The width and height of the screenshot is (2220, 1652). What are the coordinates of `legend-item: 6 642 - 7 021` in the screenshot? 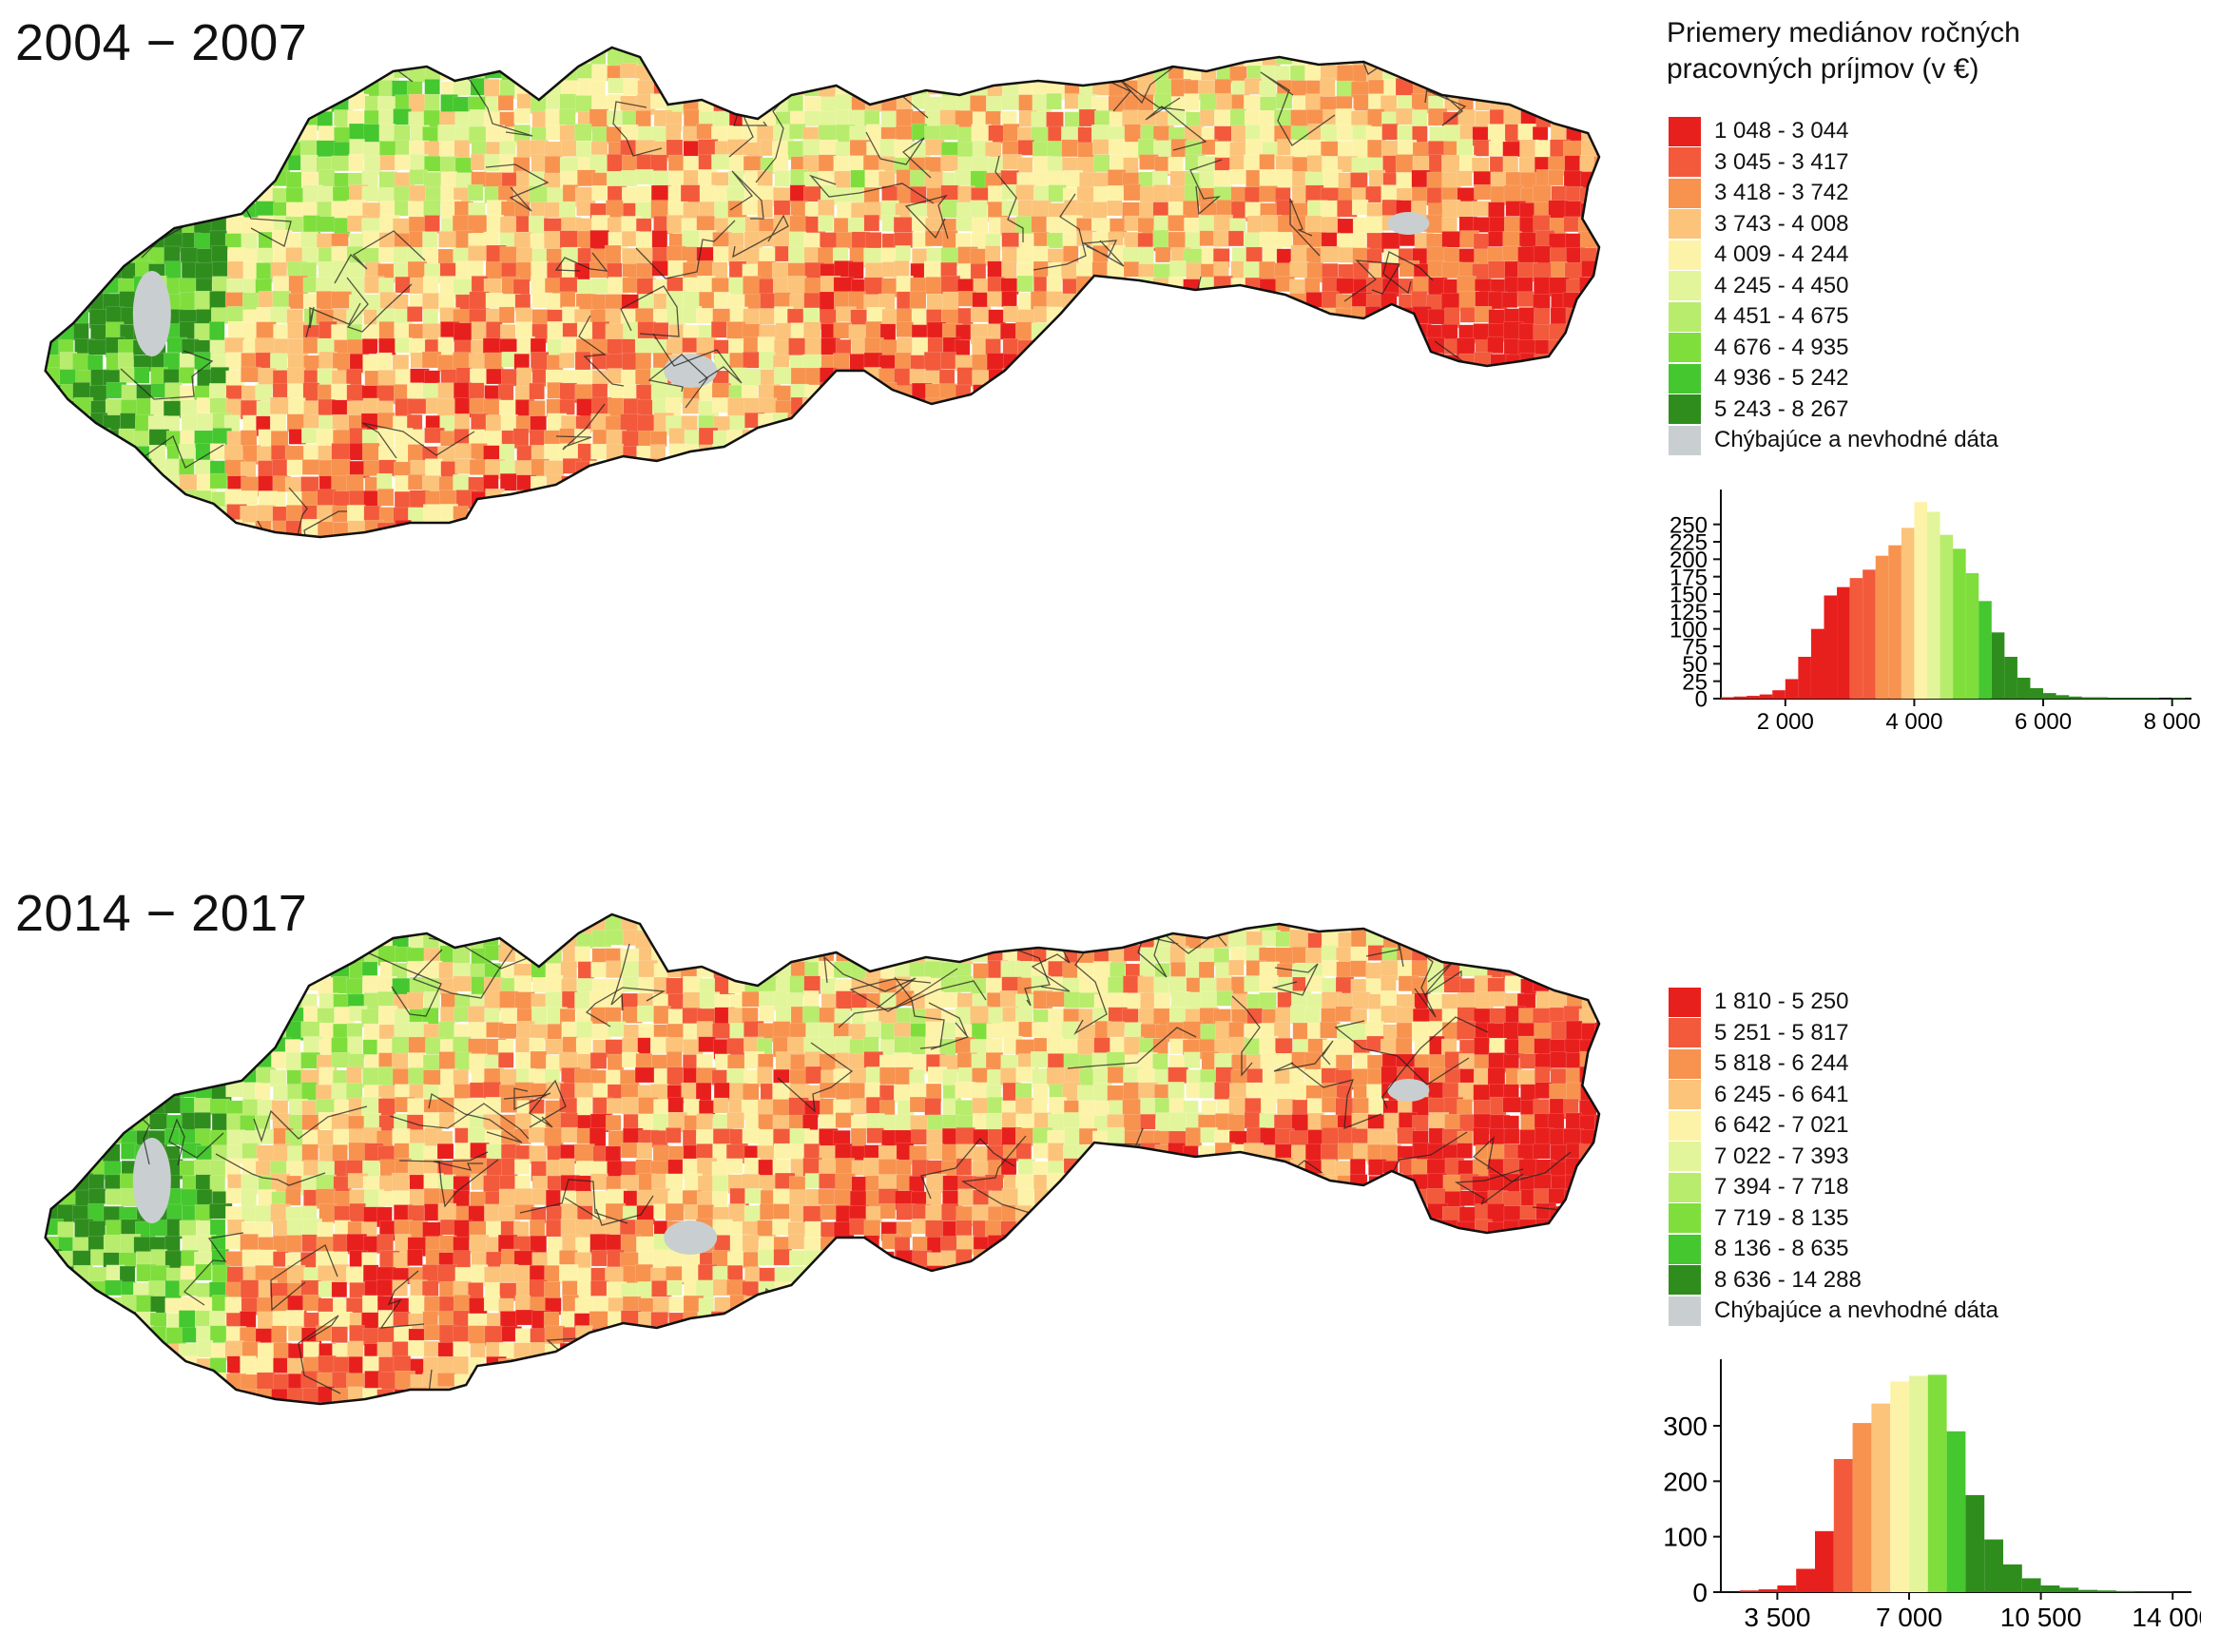 It's located at (1833, 1126).